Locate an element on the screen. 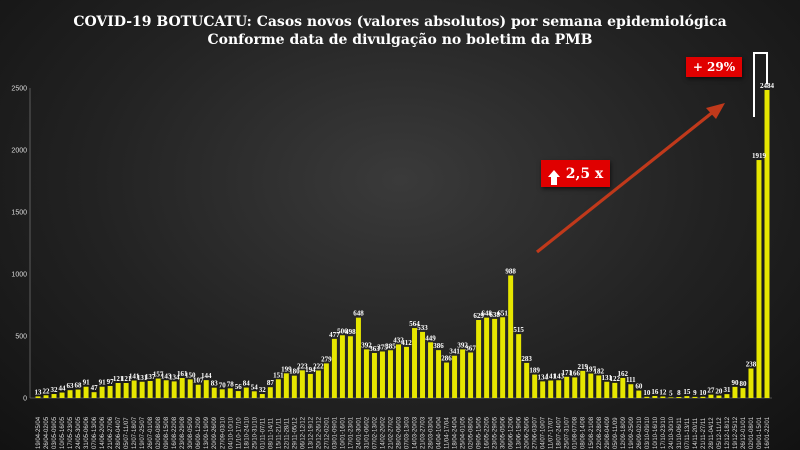  x-tick-label: 15/08-21/08 is located at coordinates (592, 432).